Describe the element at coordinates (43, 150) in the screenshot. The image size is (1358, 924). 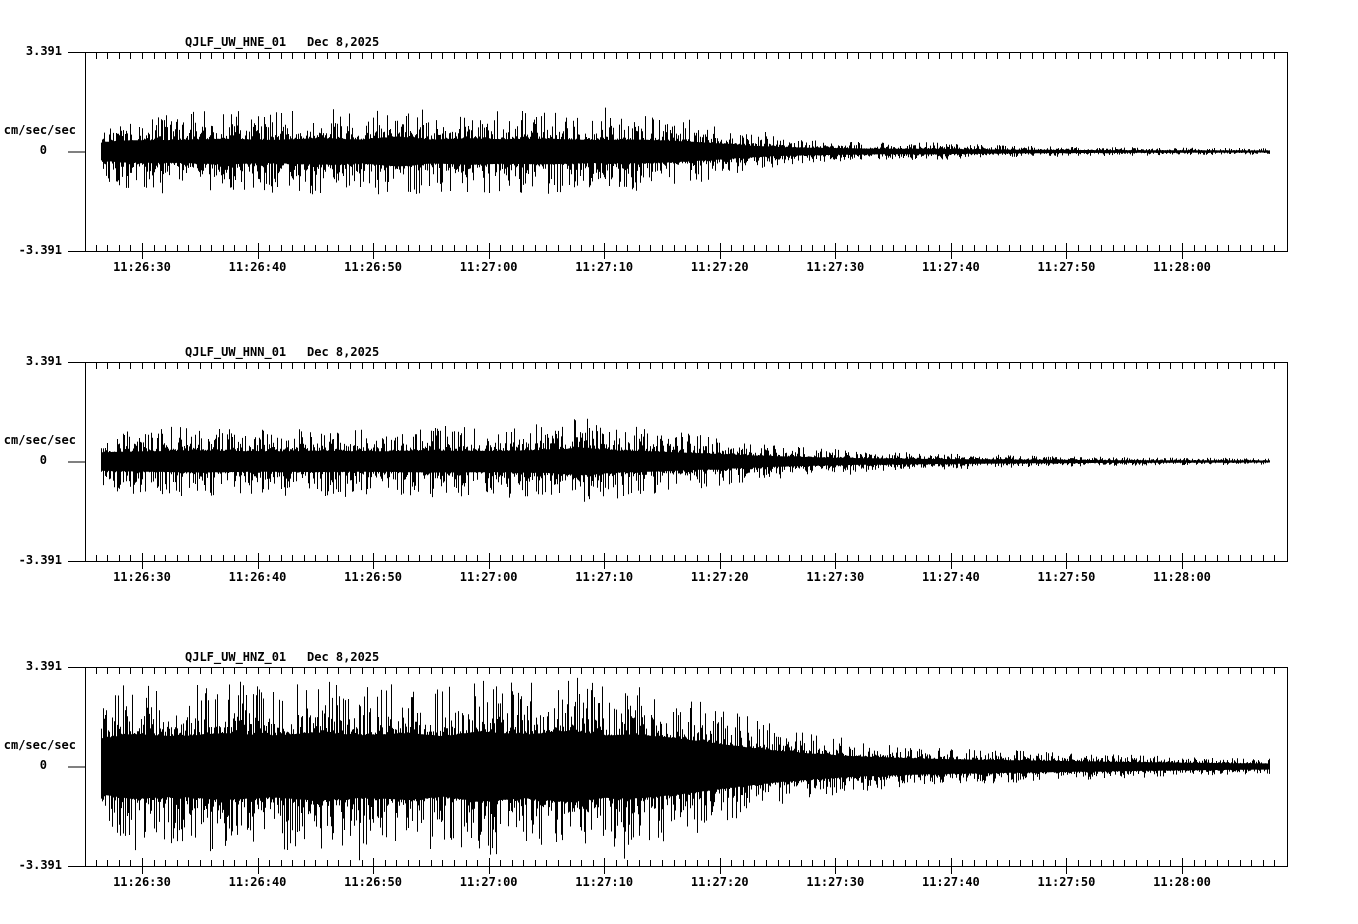
I see `panel-hne-yzero-label: 0` at that location.